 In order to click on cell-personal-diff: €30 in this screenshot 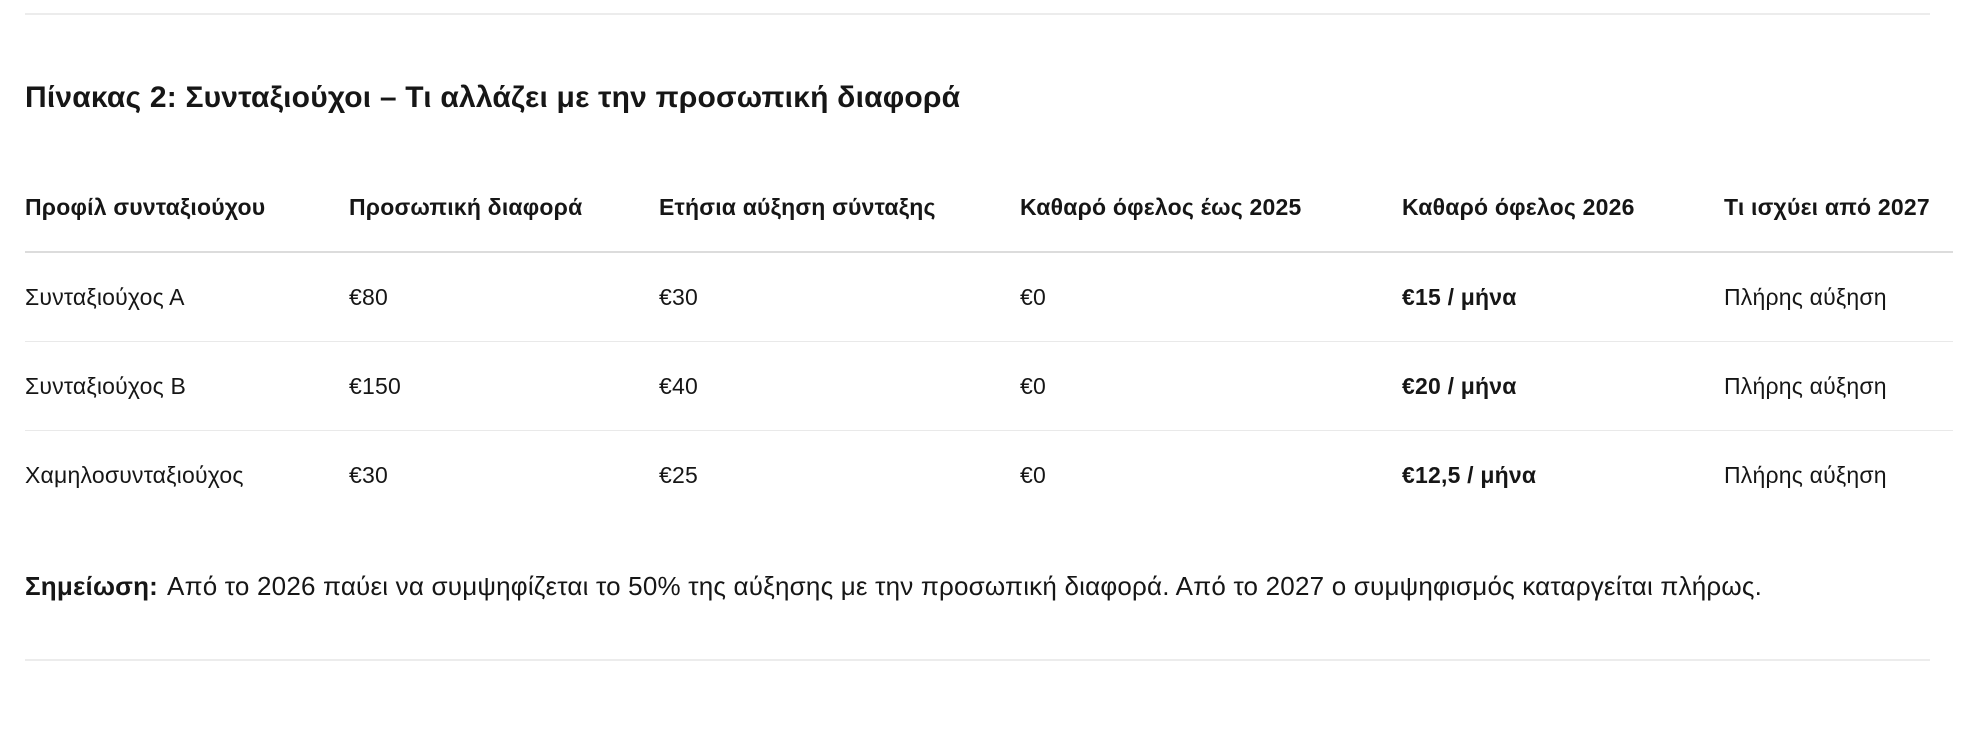, I will do `click(368, 474)`.